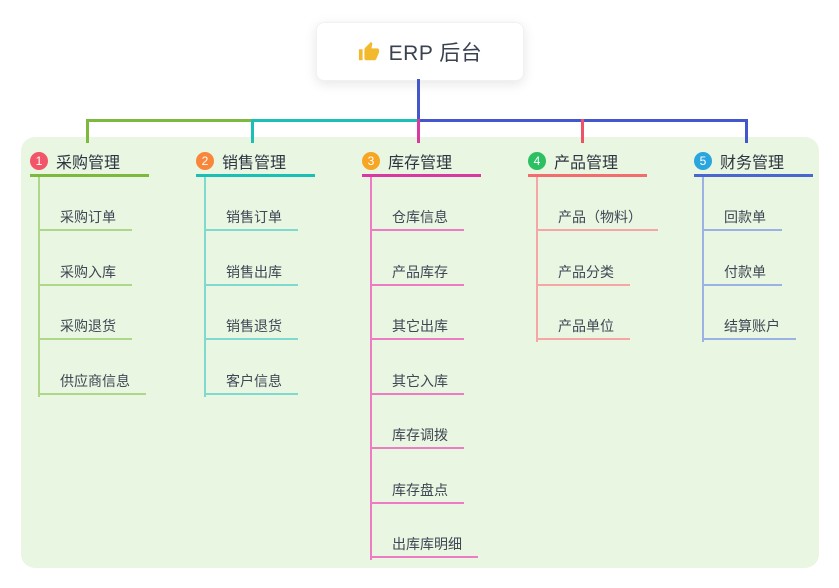  I want to click on child-node: 库存调拨, so click(417, 436).